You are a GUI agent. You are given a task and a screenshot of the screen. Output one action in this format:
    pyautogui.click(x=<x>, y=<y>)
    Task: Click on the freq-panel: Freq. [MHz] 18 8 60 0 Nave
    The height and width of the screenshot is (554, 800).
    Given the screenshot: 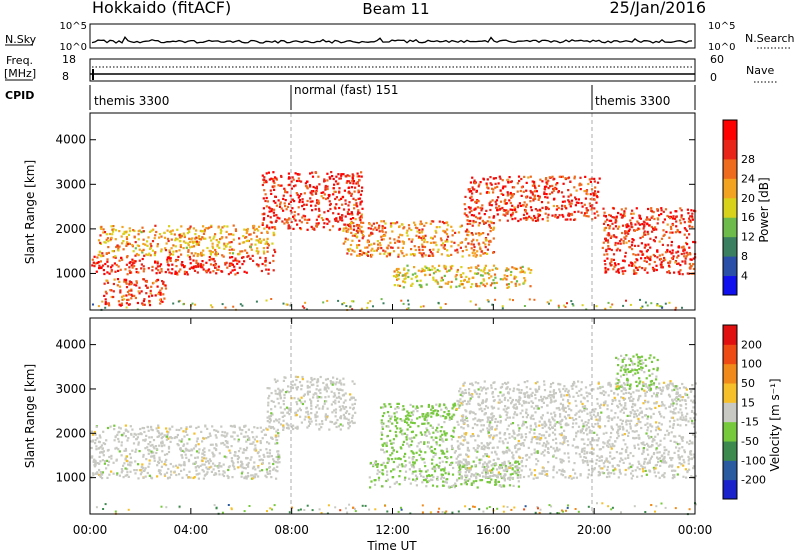 What is the action you would take?
    pyautogui.click(x=391, y=68)
    